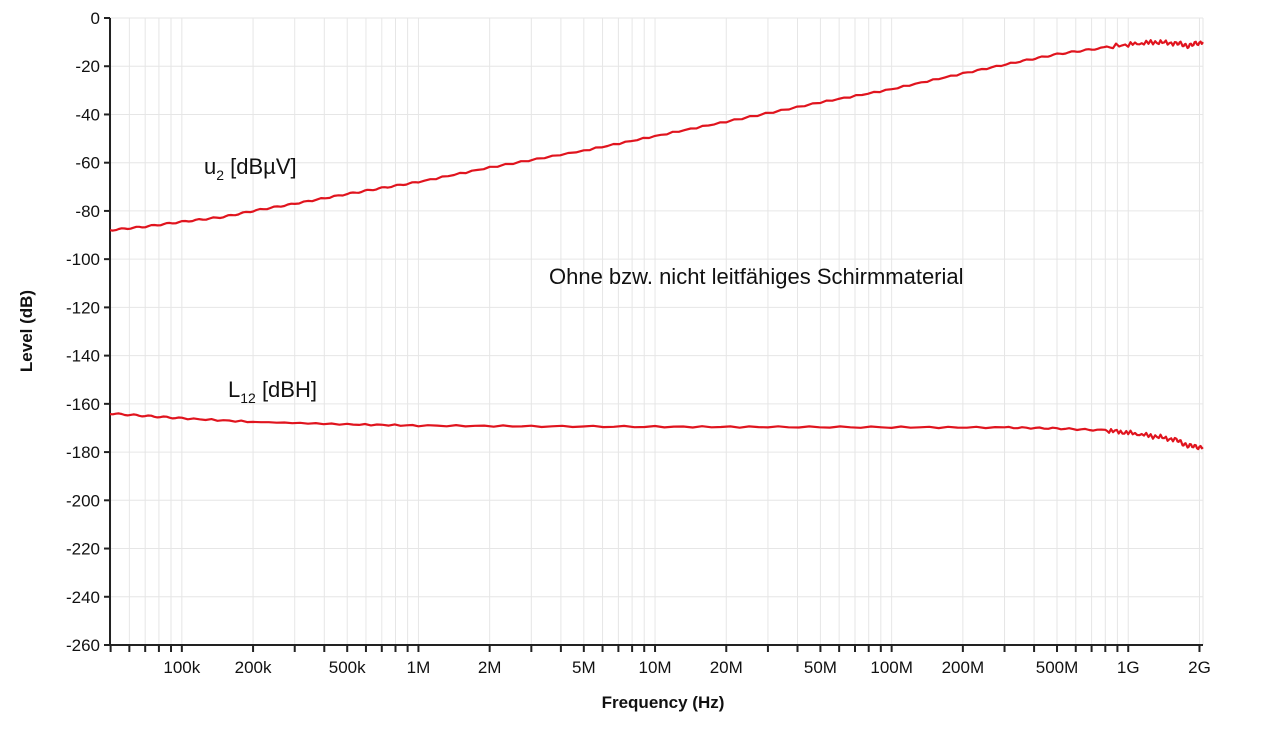  What do you see at coordinates (584, 667) in the screenshot?
I see `x-tick-label: 5M` at bounding box center [584, 667].